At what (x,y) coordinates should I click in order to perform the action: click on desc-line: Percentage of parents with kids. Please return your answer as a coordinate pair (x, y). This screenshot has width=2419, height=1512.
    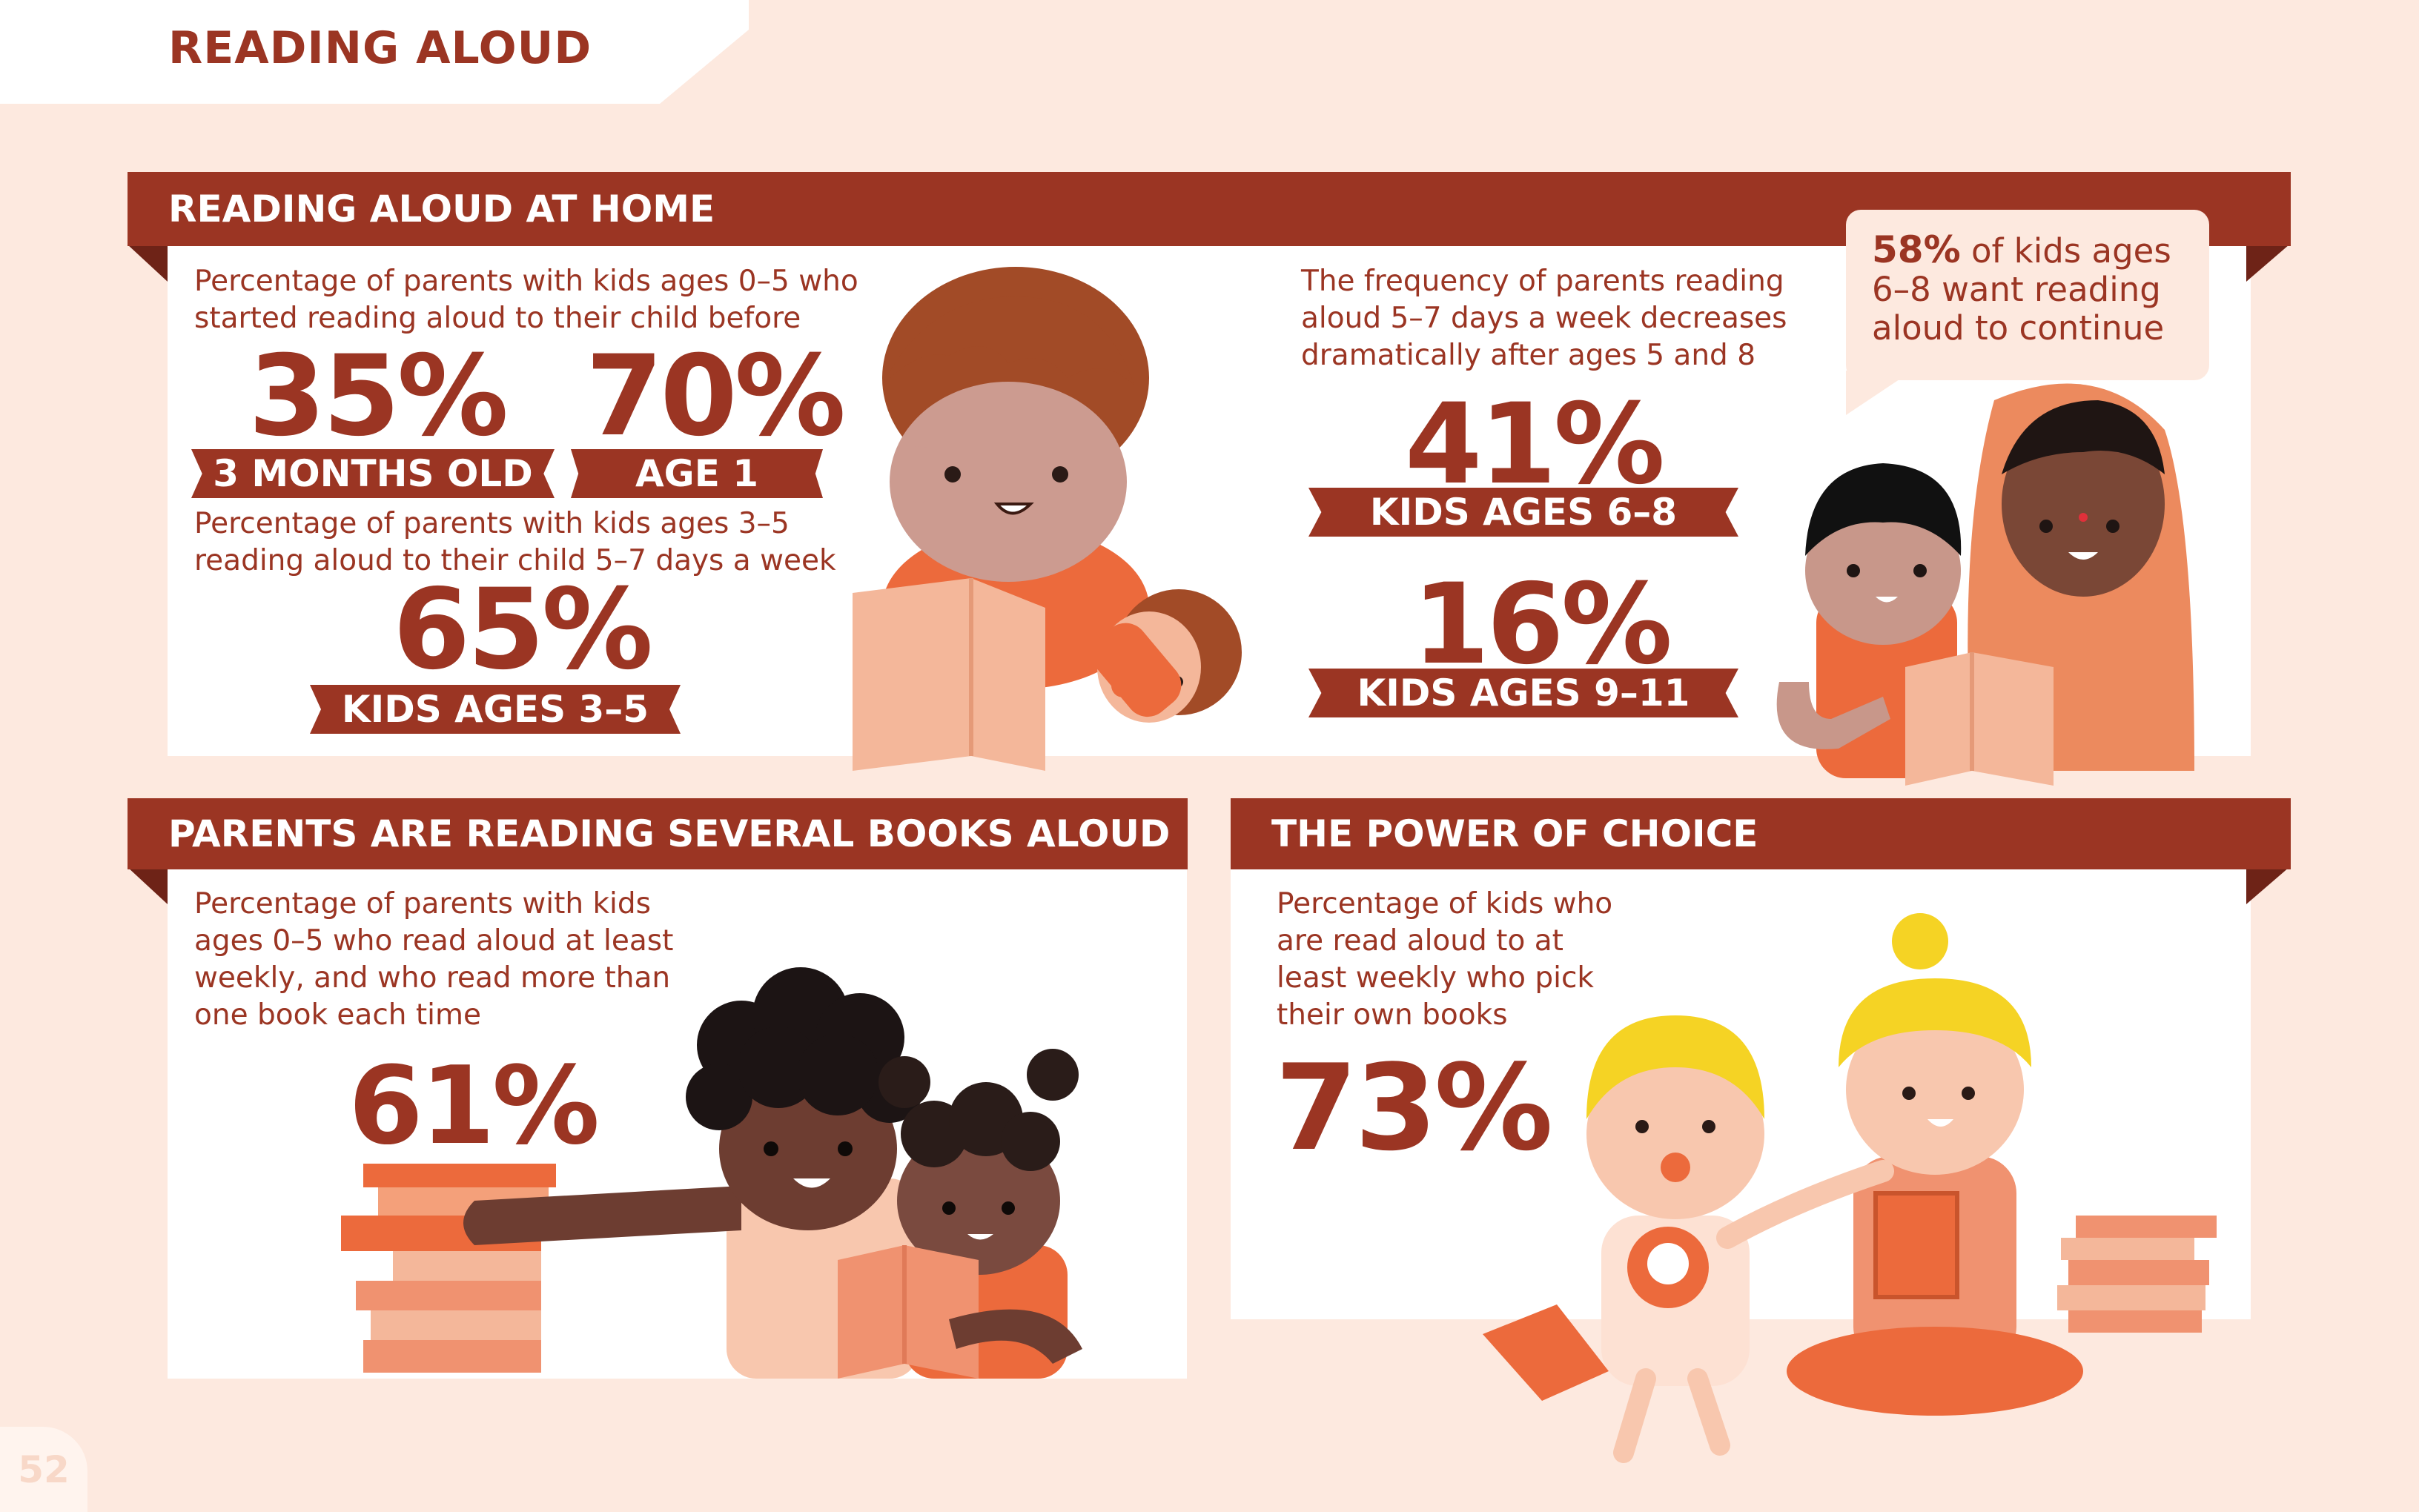
    Looking at the image, I should click on (422, 904).